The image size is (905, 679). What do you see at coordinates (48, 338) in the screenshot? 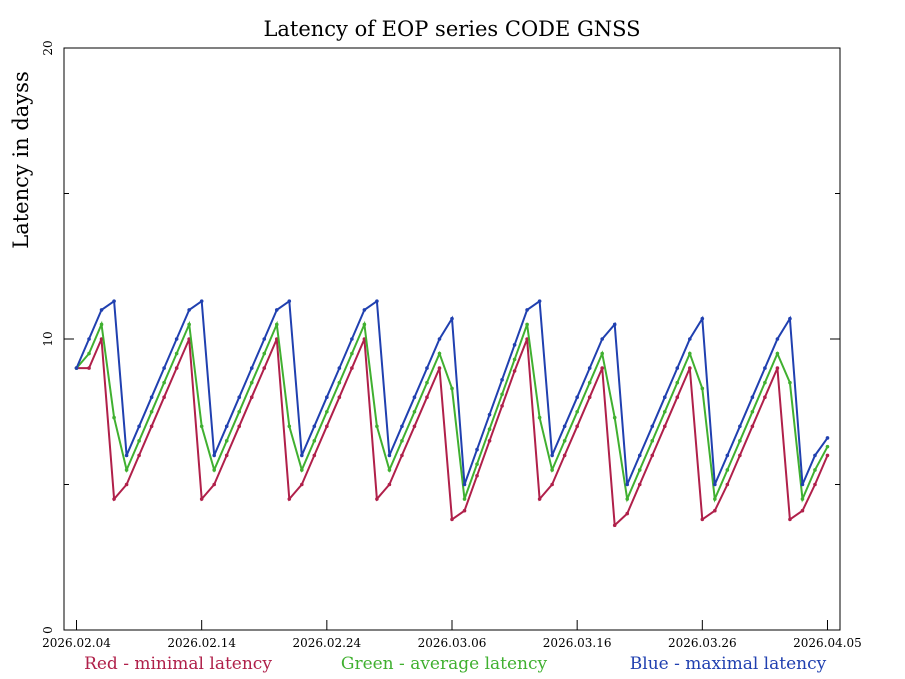
I see `y-tick-label: 10` at bounding box center [48, 338].